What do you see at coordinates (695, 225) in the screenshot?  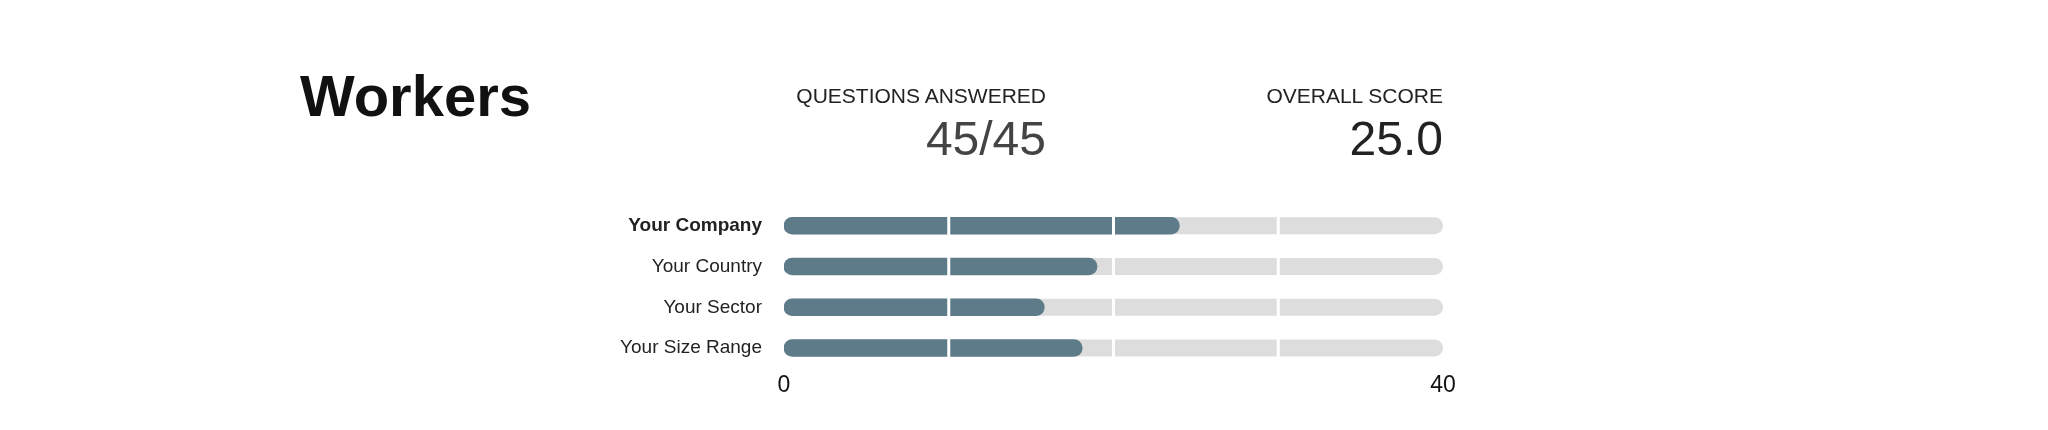 I see `y-tick-label: Your Company` at bounding box center [695, 225].